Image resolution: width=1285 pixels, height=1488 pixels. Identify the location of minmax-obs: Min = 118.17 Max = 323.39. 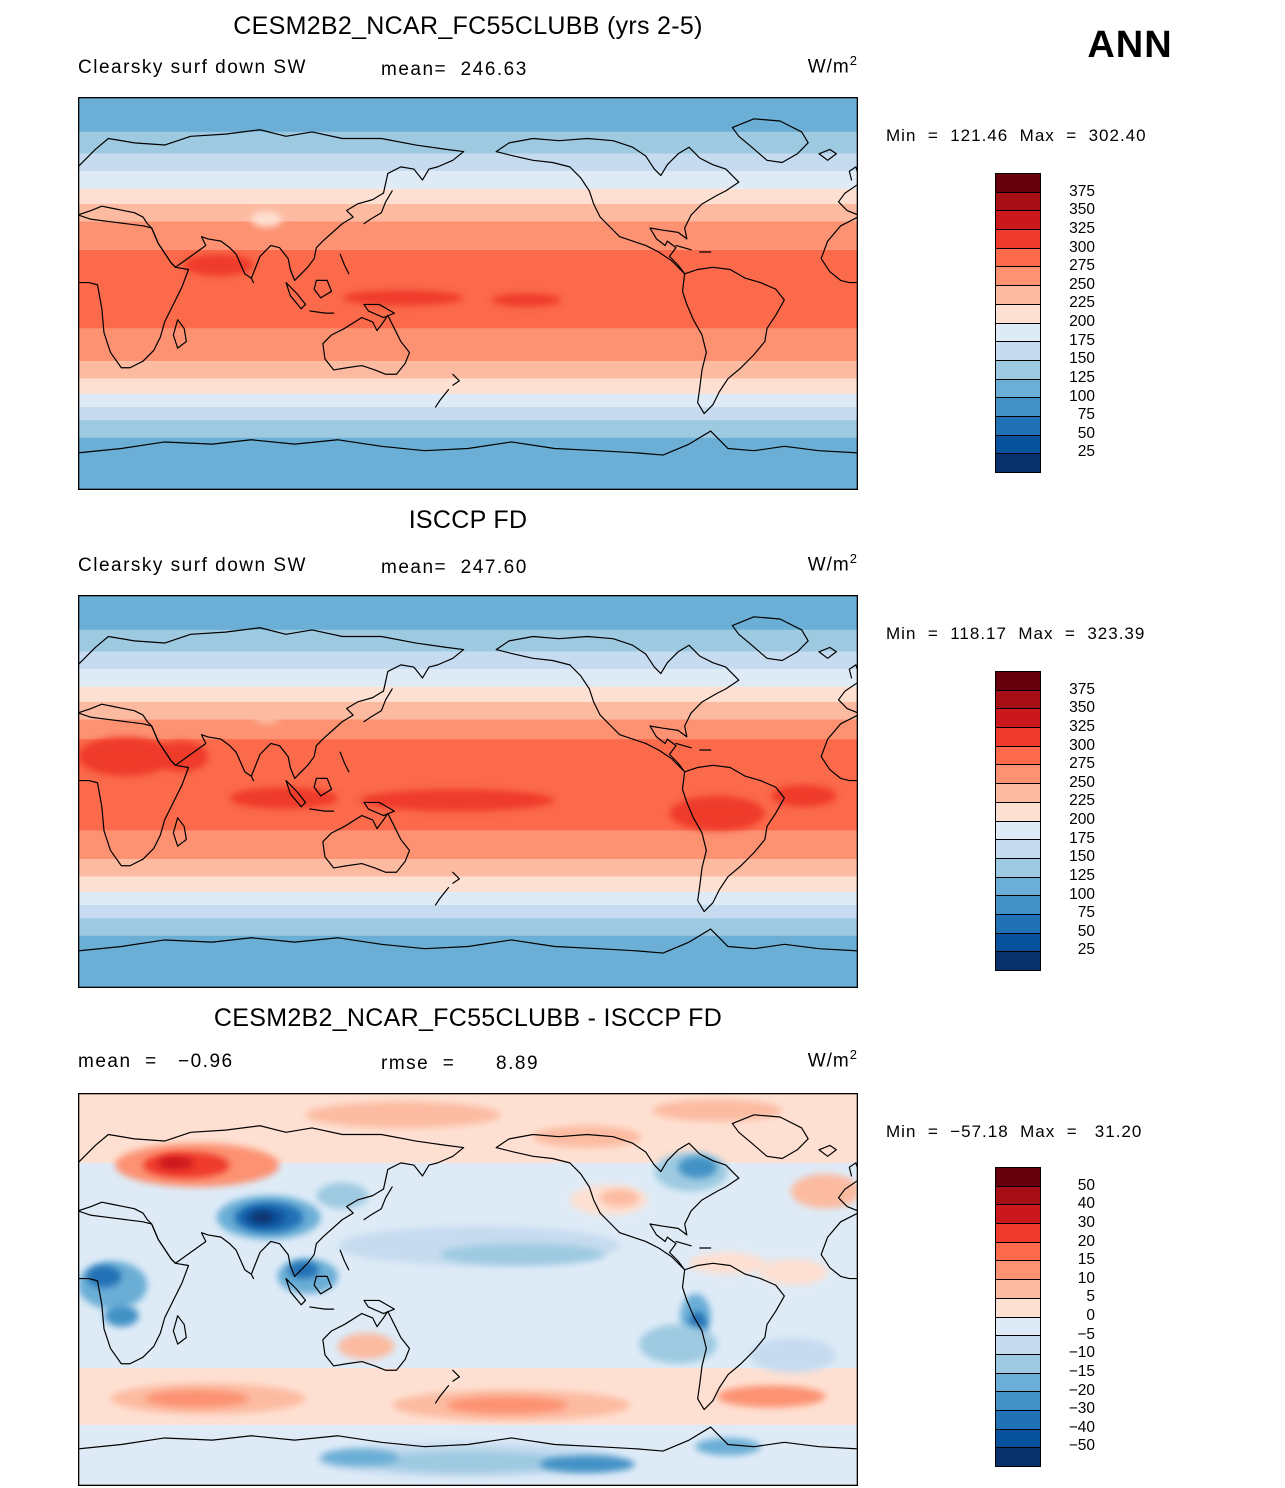
(1016, 633).